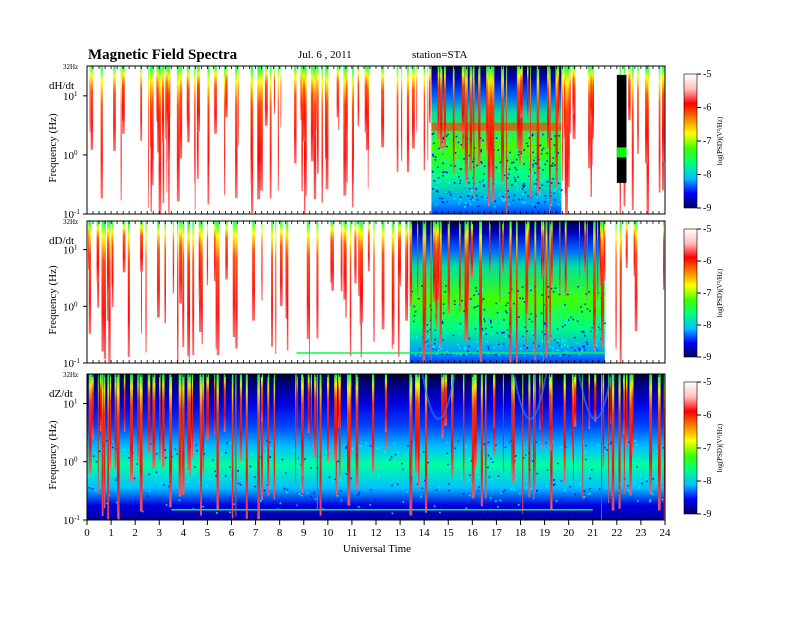 This screenshot has height=617, width=792. I want to click on y-tick-label: 10¹, so click(70, 96).